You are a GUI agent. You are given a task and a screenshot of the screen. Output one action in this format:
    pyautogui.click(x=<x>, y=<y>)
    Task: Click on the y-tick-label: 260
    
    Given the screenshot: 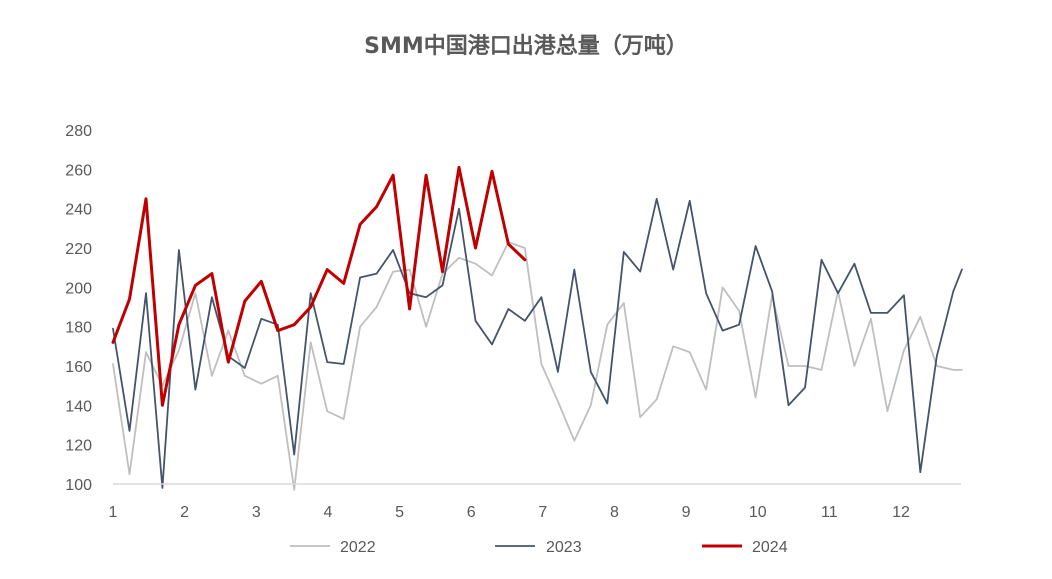 What is the action you would take?
    pyautogui.click(x=78, y=170)
    